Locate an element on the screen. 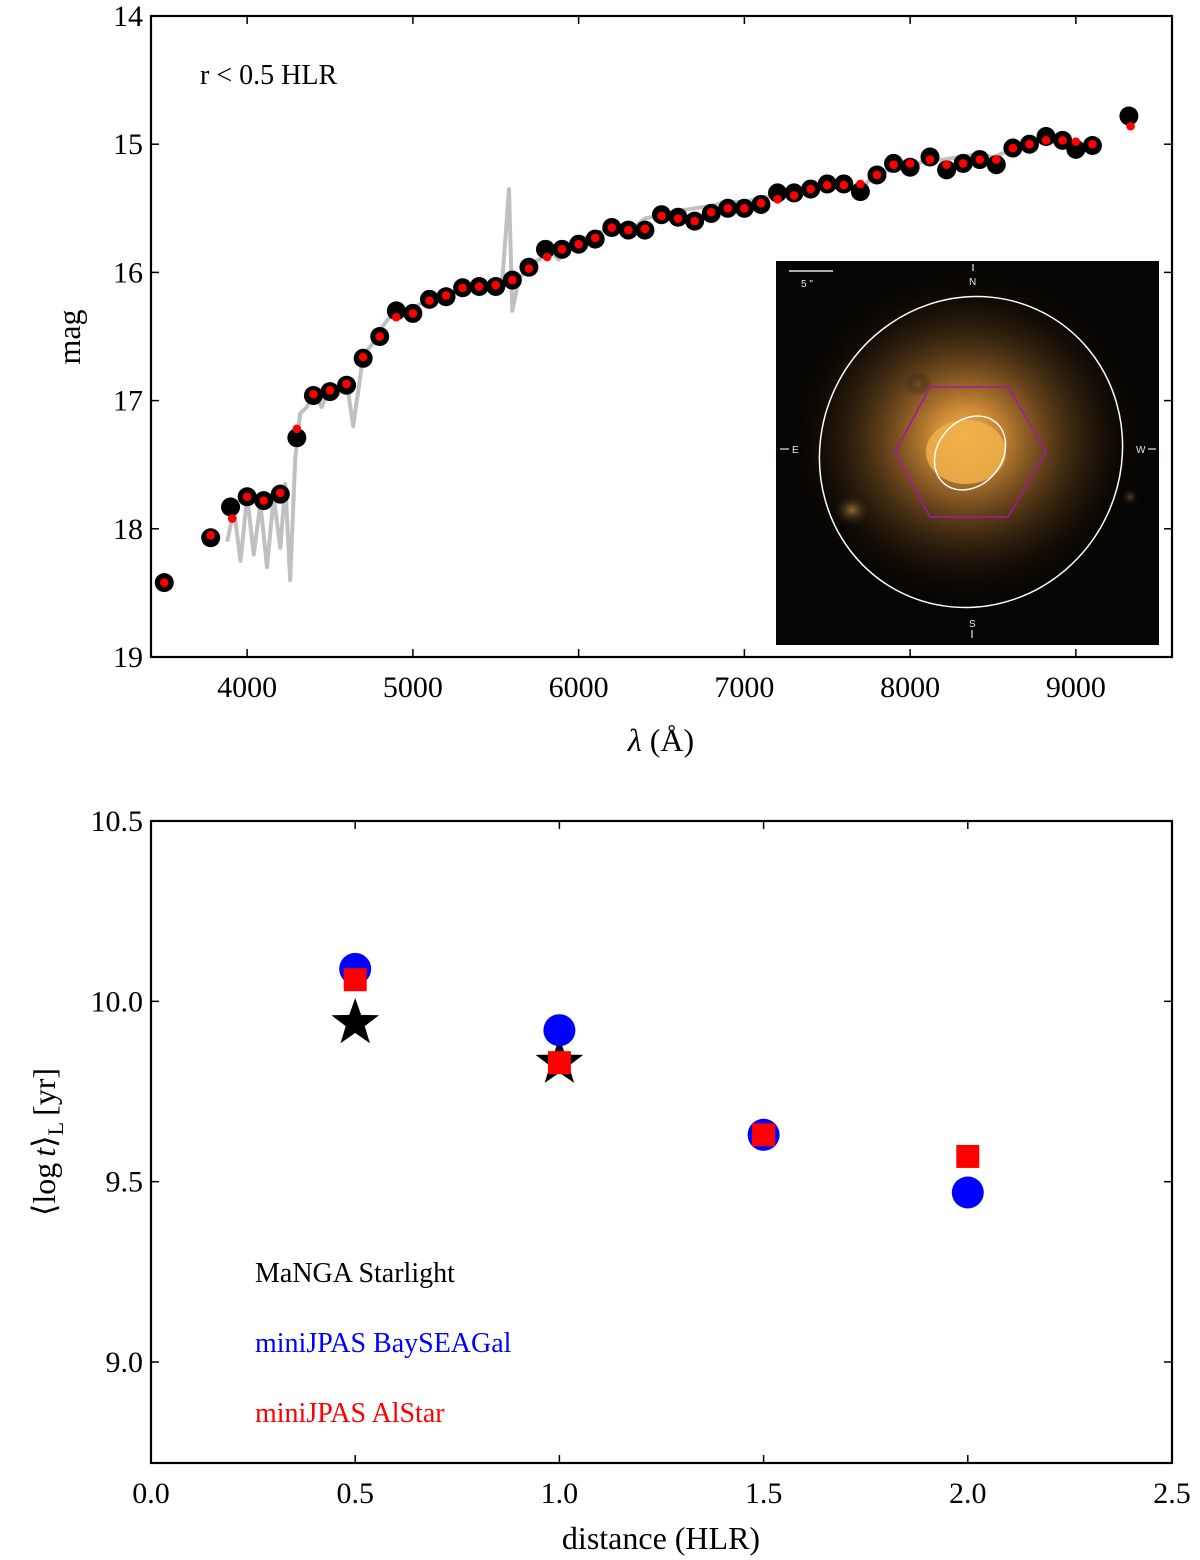 The image size is (1200, 1560). x-tick-label: 6000 is located at coordinates (579, 687).